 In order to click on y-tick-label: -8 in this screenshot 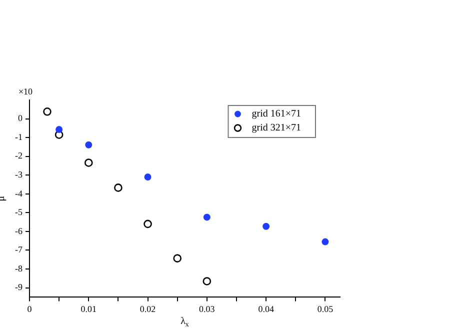, I will do `click(18, 268)`.